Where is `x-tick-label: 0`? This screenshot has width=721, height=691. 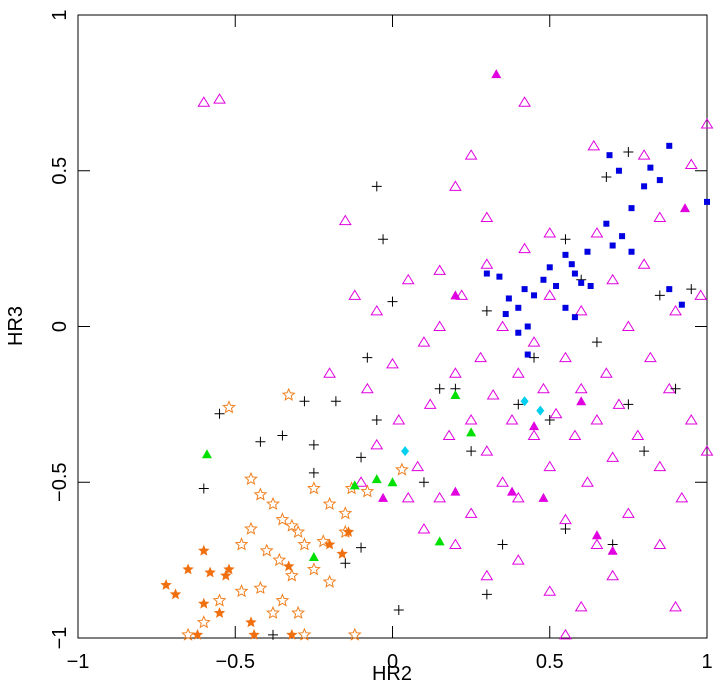 x-tick-label: 0 is located at coordinates (392, 662).